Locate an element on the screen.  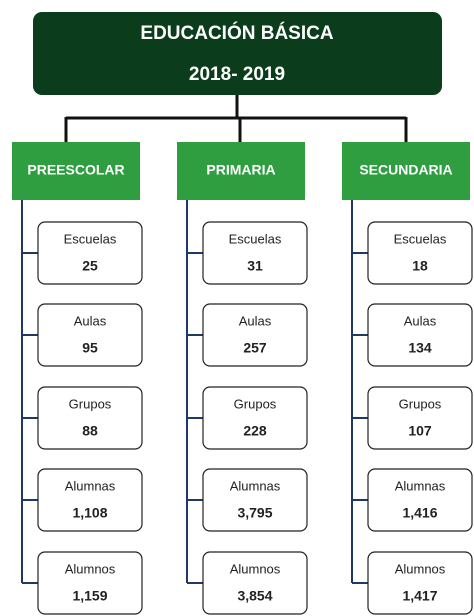
column-title: PRIMARIA is located at coordinates (240, 170).